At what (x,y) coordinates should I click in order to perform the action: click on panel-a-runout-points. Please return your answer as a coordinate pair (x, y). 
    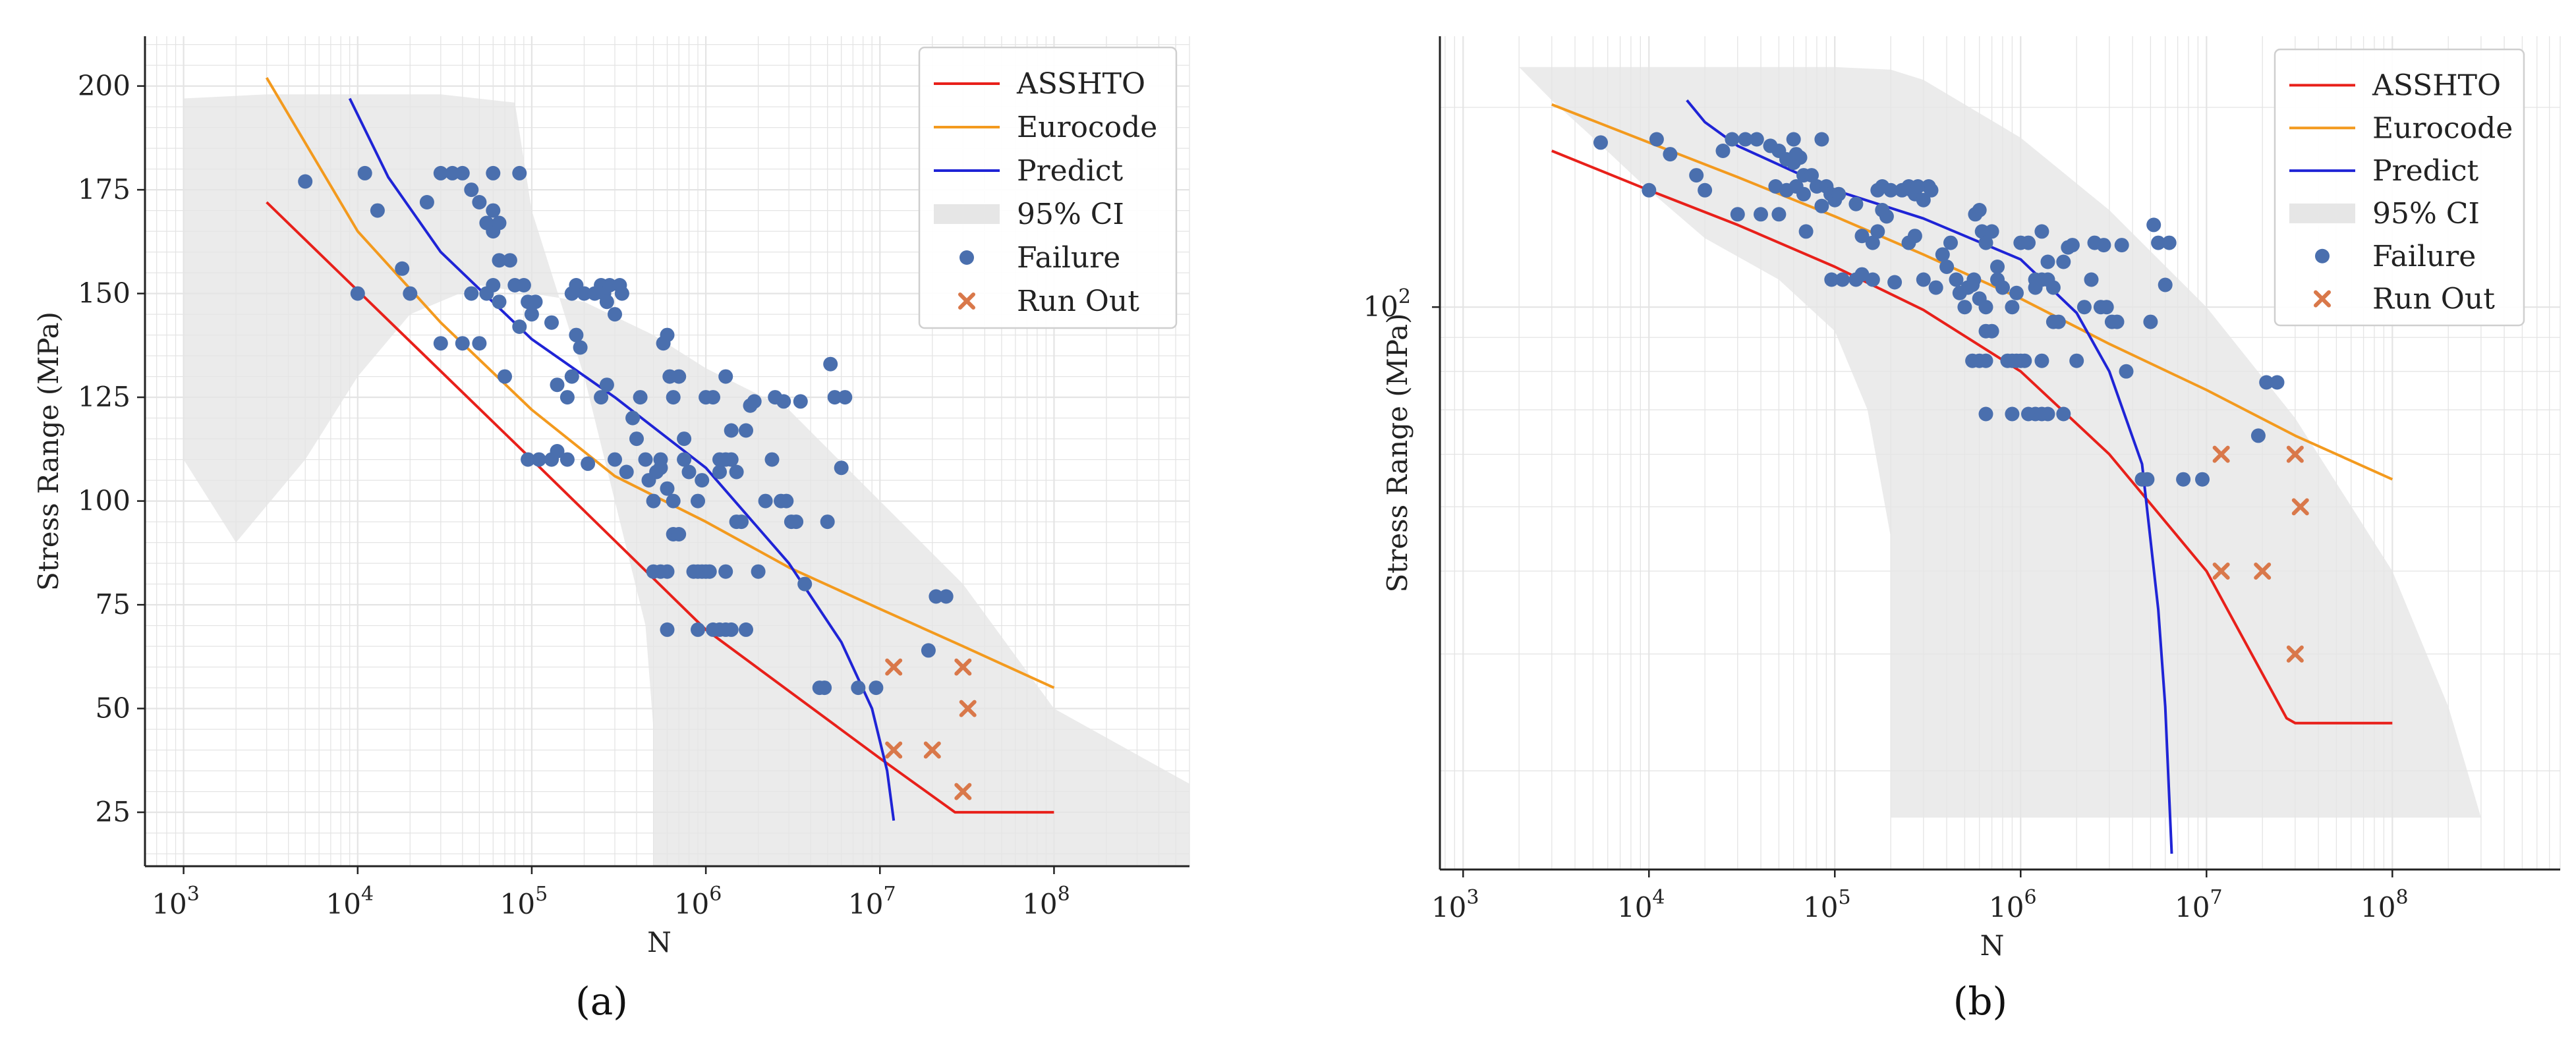
    Looking at the image, I should click on (931, 729).